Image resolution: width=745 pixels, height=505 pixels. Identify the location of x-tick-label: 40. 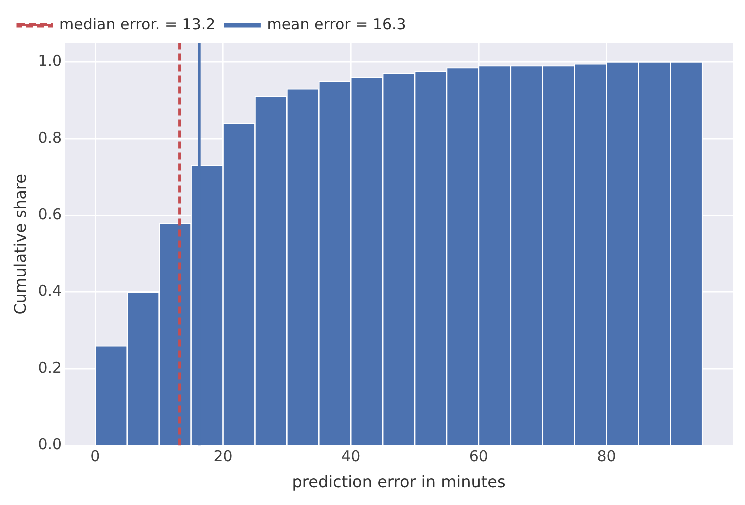
(351, 457).